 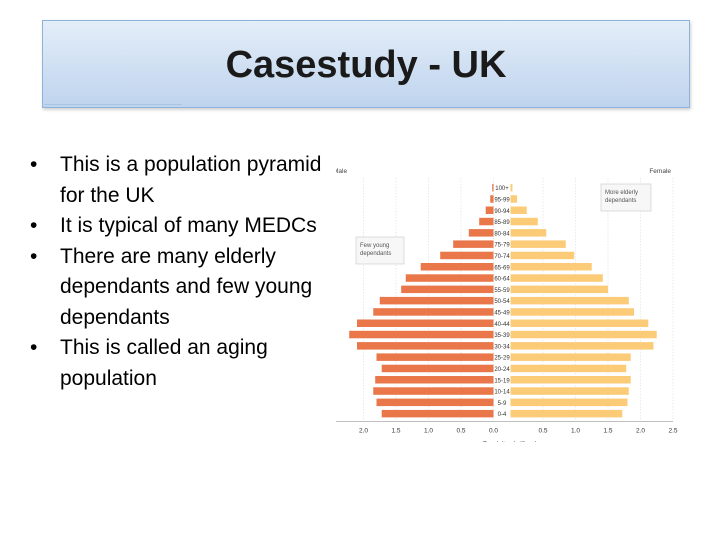 I want to click on x-tick-label: 0.0, so click(x=493, y=430).